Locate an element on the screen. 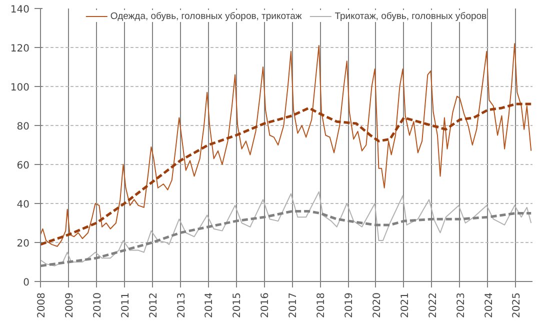  x-tick-label: 2010 is located at coordinates (98, 305).